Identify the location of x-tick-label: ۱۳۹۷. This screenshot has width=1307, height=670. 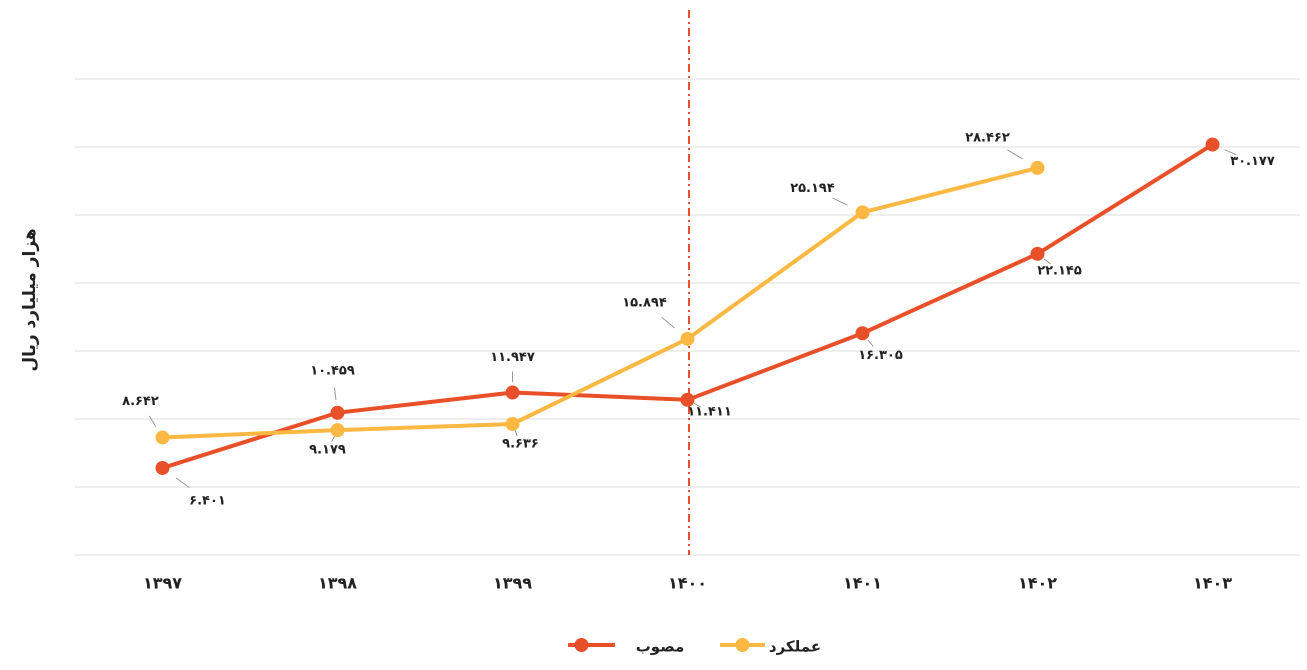
(162, 583).